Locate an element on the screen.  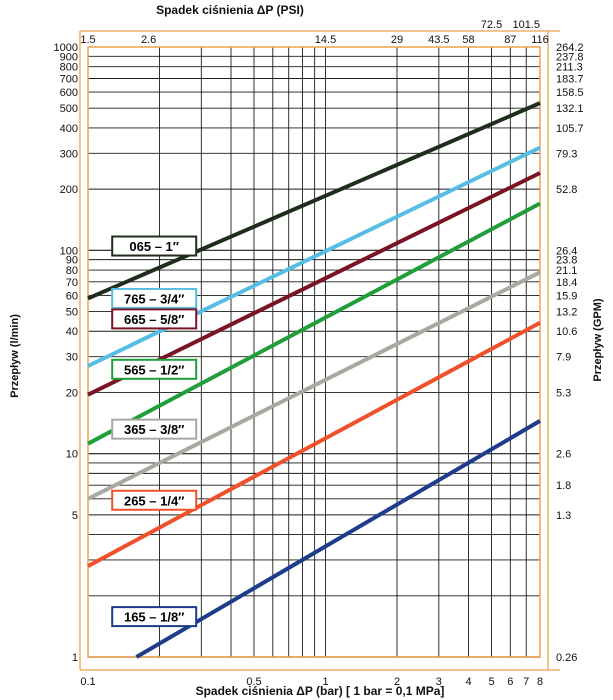
y-right-tick-label: 158.5 is located at coordinates (570, 93).